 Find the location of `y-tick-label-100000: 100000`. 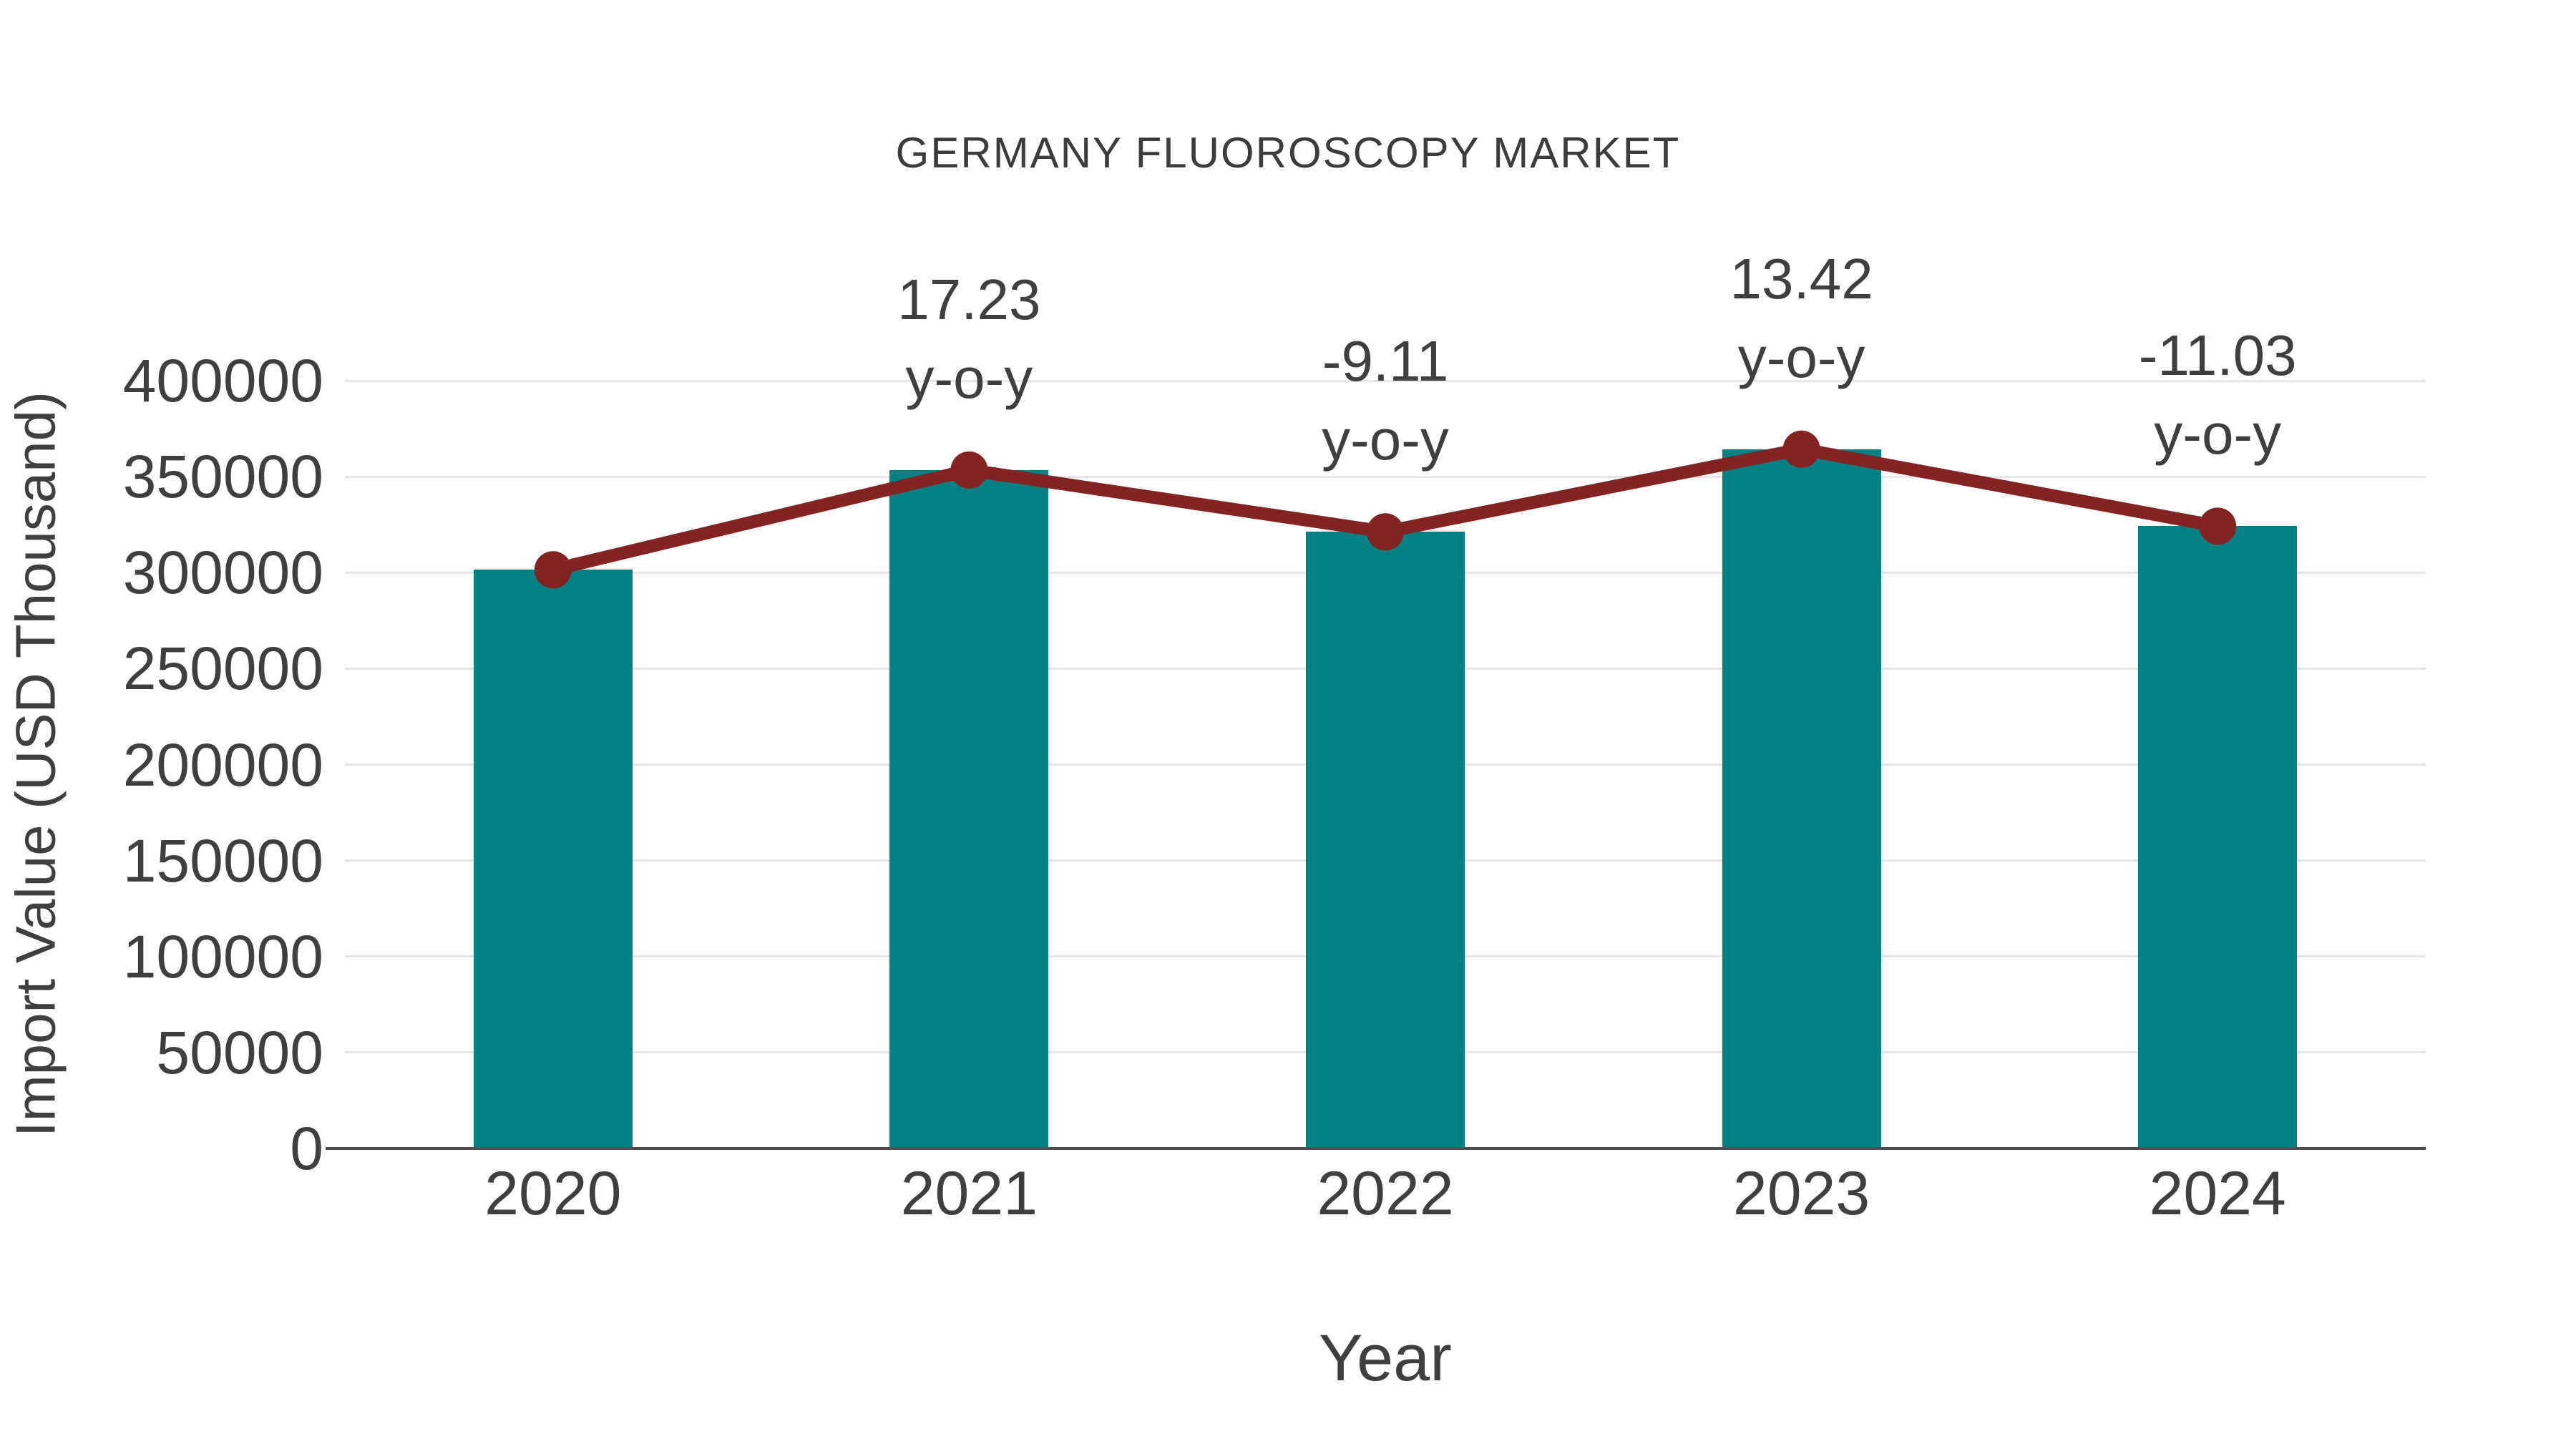

y-tick-label-100000: 100000 is located at coordinates (222, 956).